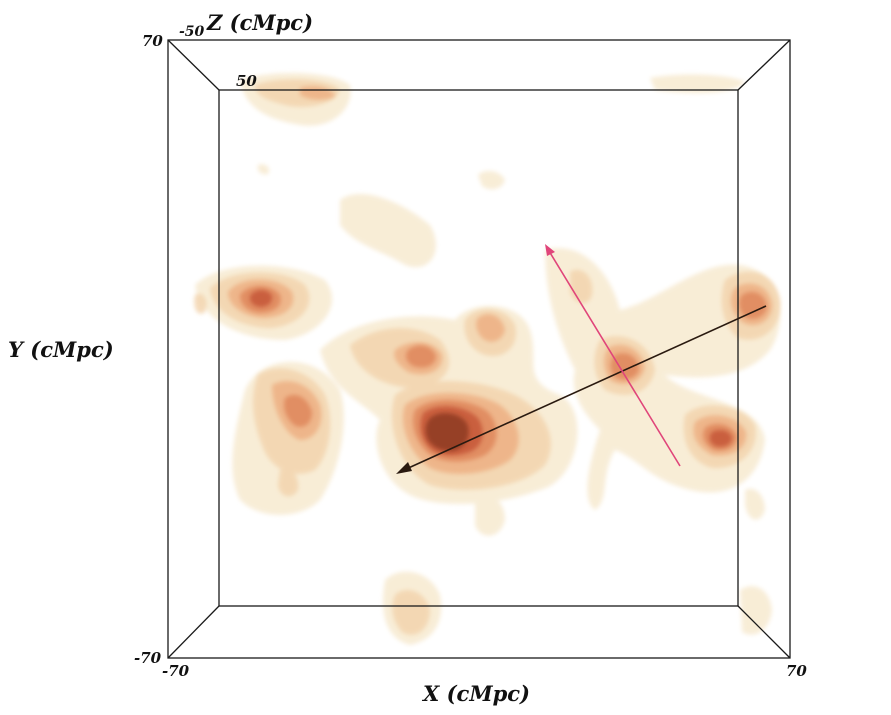 This screenshot has height=715, width=891. What do you see at coordinates (152, 41) in the screenshot?
I see `y-max-tick: 70` at bounding box center [152, 41].